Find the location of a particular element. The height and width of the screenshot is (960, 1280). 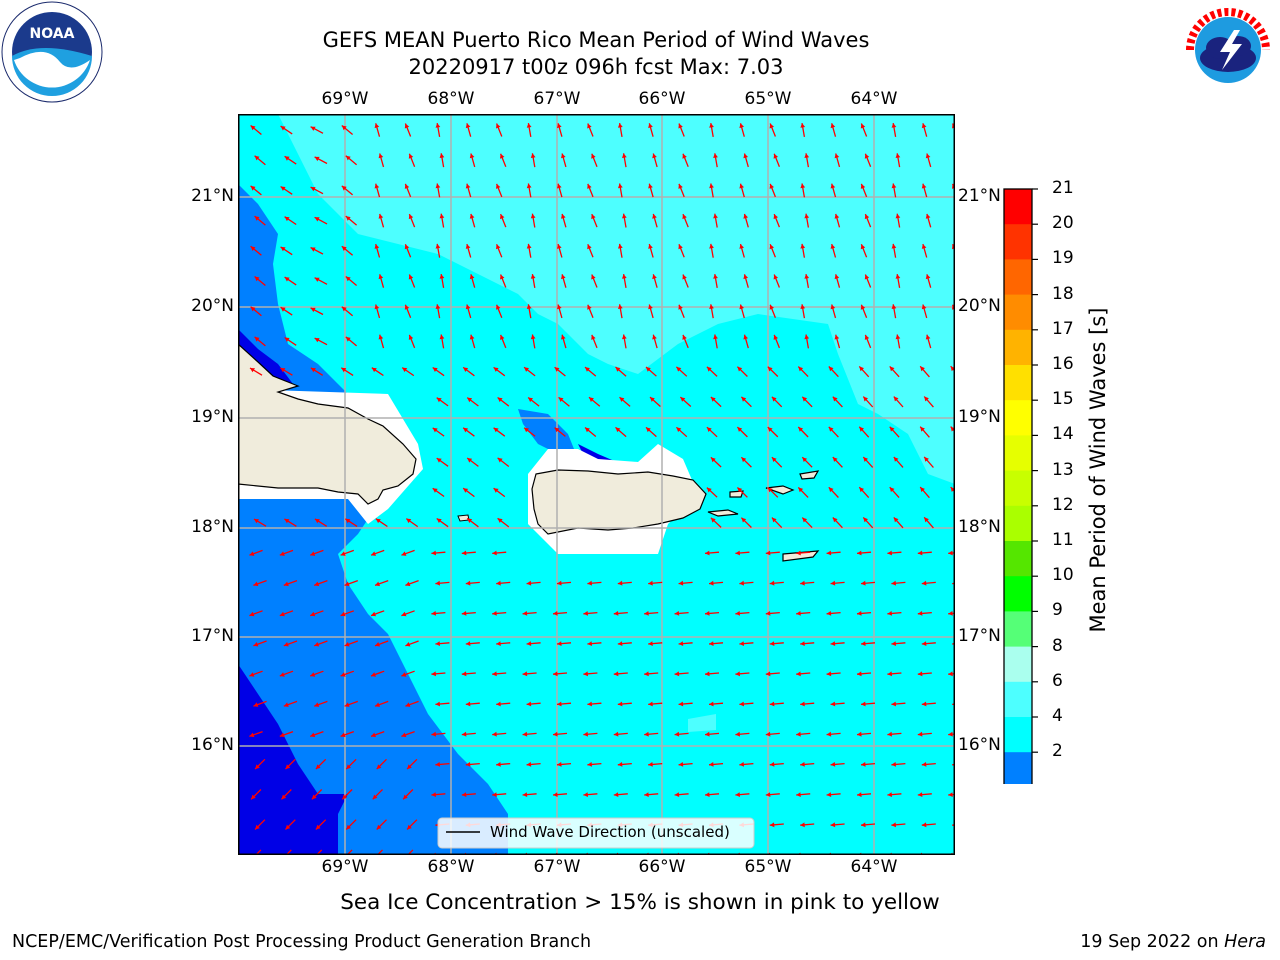

land-islet is located at coordinates (463, 518).